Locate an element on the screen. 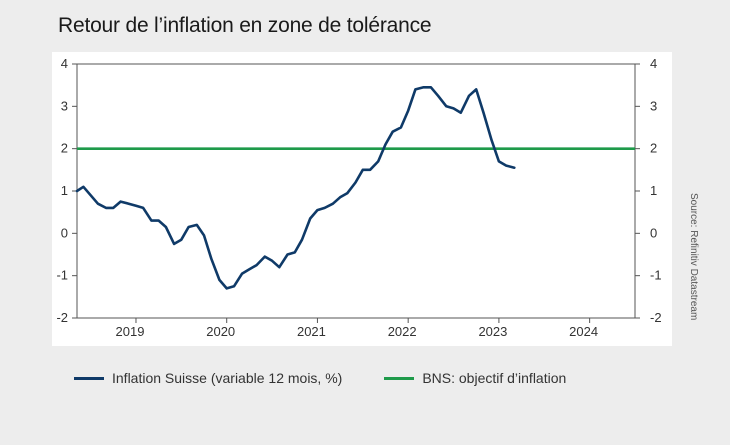 The height and width of the screenshot is (445, 730). x-tick-label: 2024 is located at coordinates (583, 331).